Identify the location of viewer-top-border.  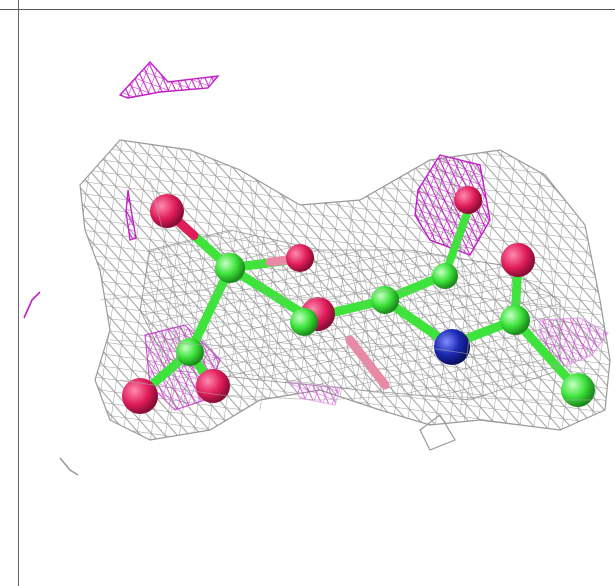
(307, 5).